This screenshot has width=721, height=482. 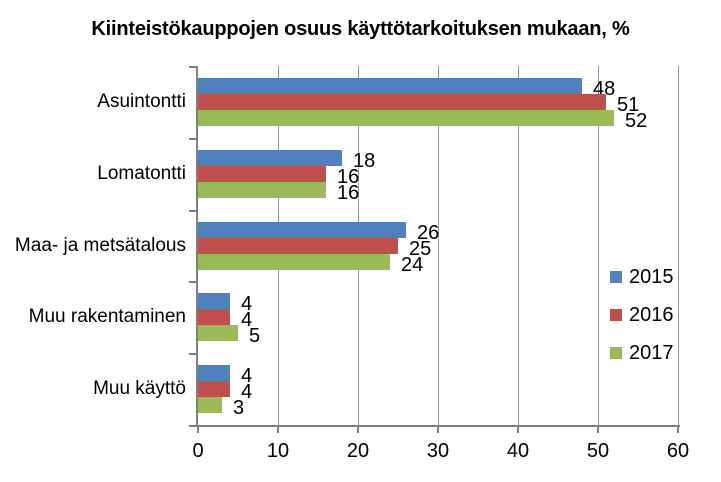 I want to click on legend-item-2016: 2016, so click(x=642, y=315).